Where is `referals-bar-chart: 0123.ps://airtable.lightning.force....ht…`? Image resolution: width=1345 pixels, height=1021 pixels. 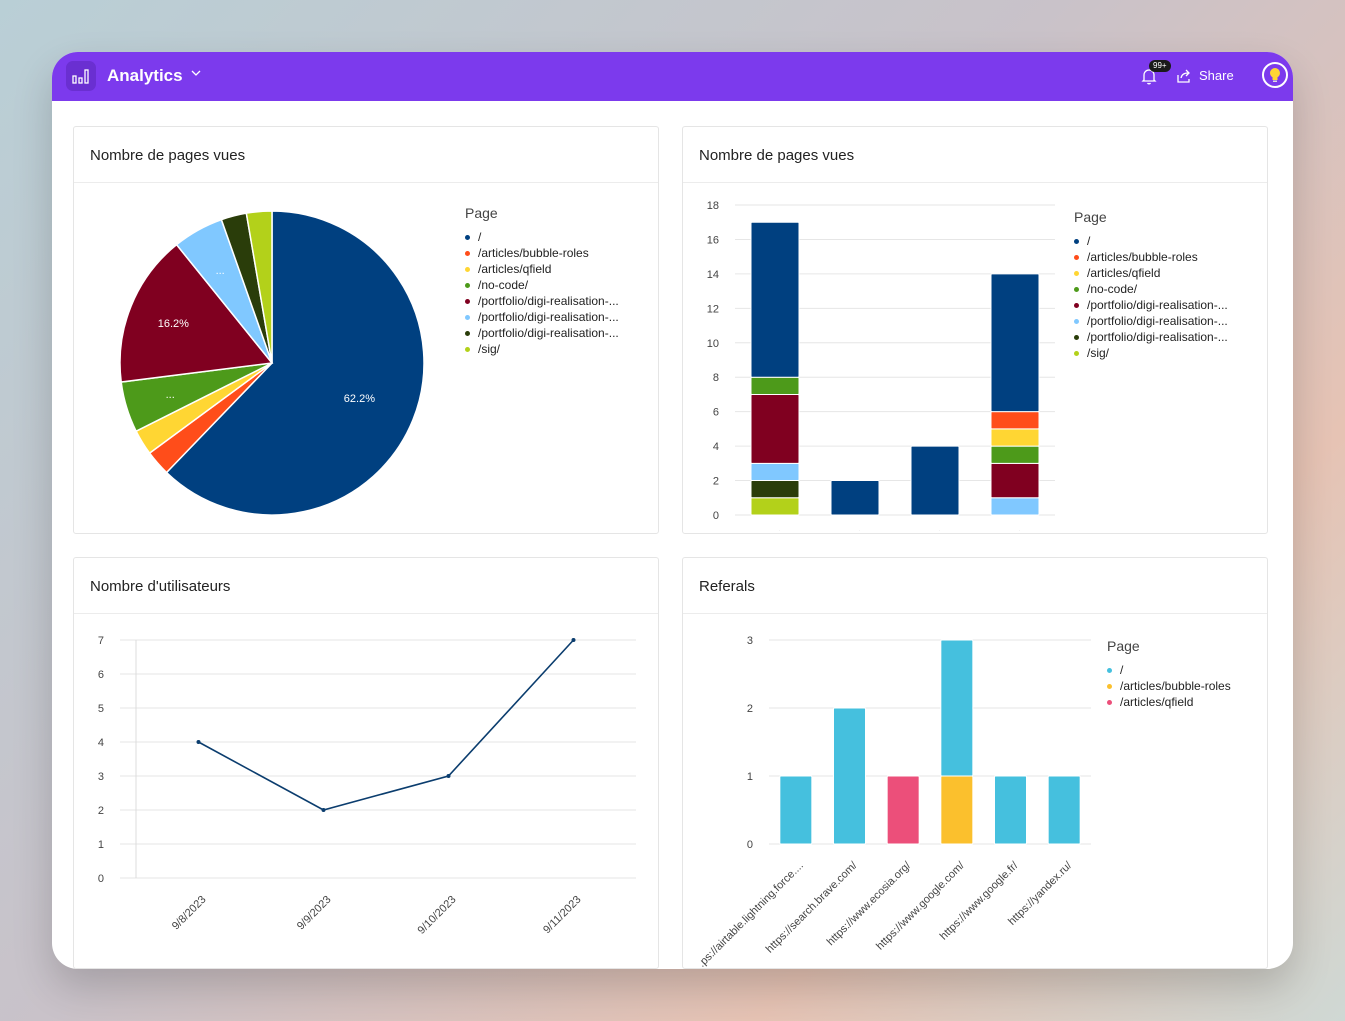
referals-bar-chart: 0123.ps://airtable.lightning.force....ht… is located at coordinates (893, 801).